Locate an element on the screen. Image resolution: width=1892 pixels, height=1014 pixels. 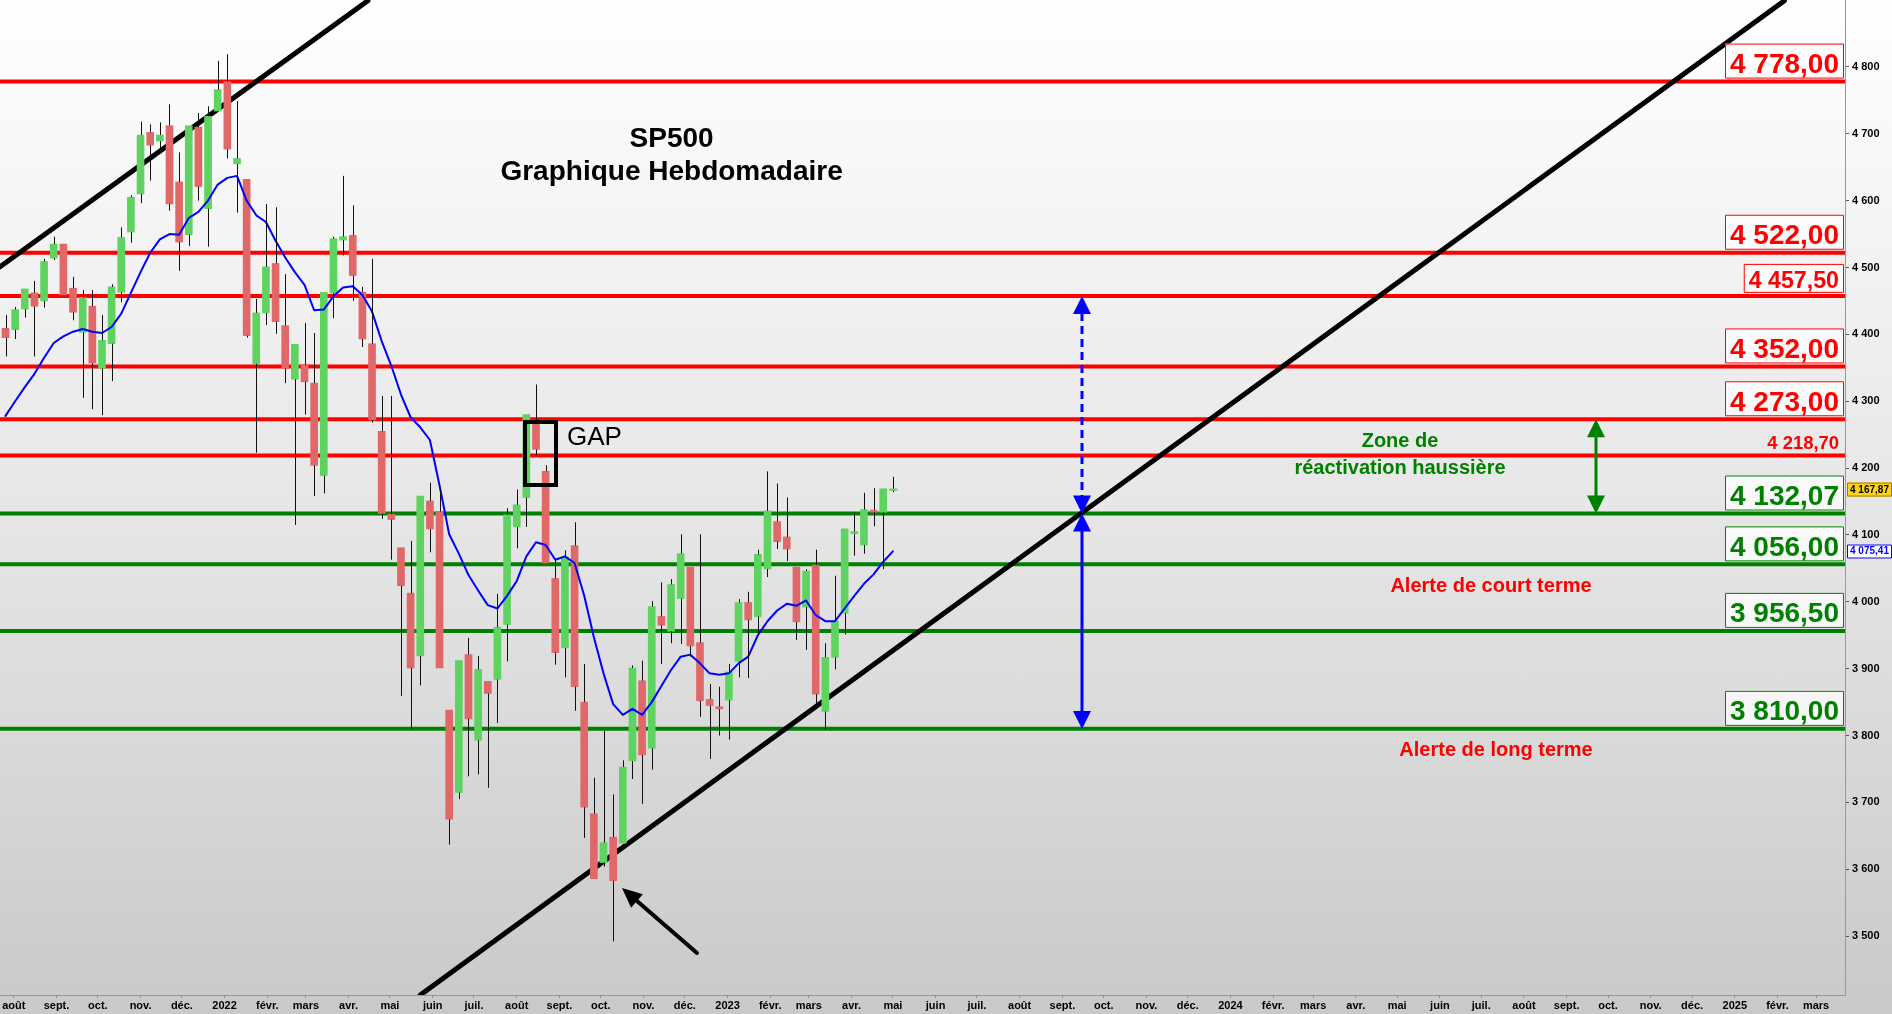
text: Graphique Hebdomadaire is located at coordinates (671, 170).